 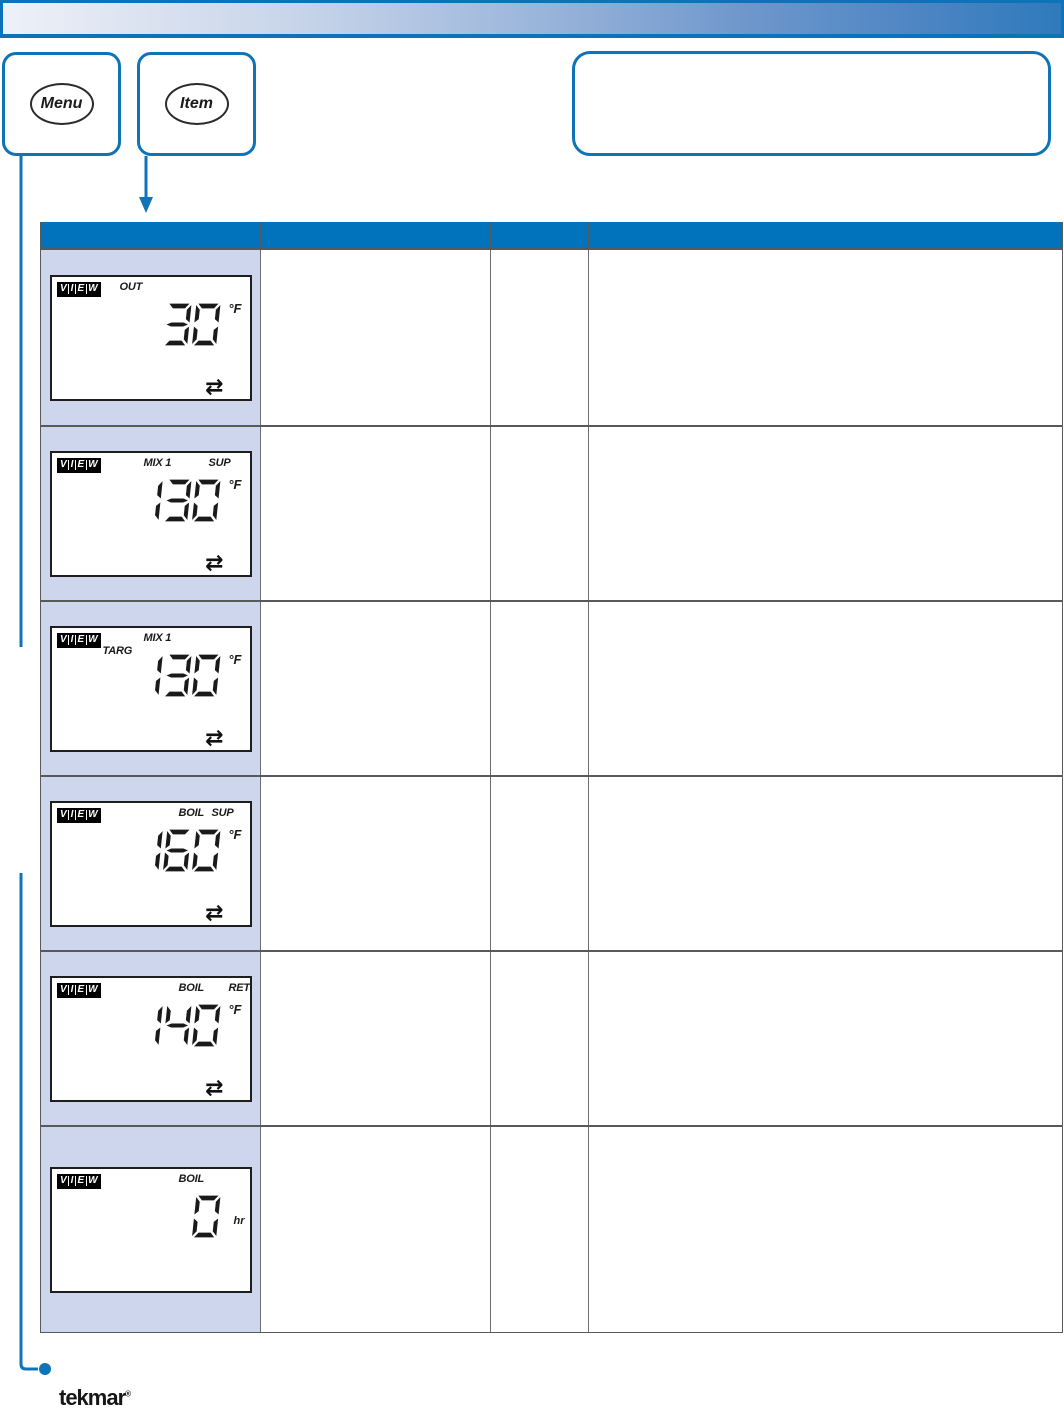 I want to click on table-row: V I E W MIX 1 SUP °F ⇄, so click(x=551, y=514).